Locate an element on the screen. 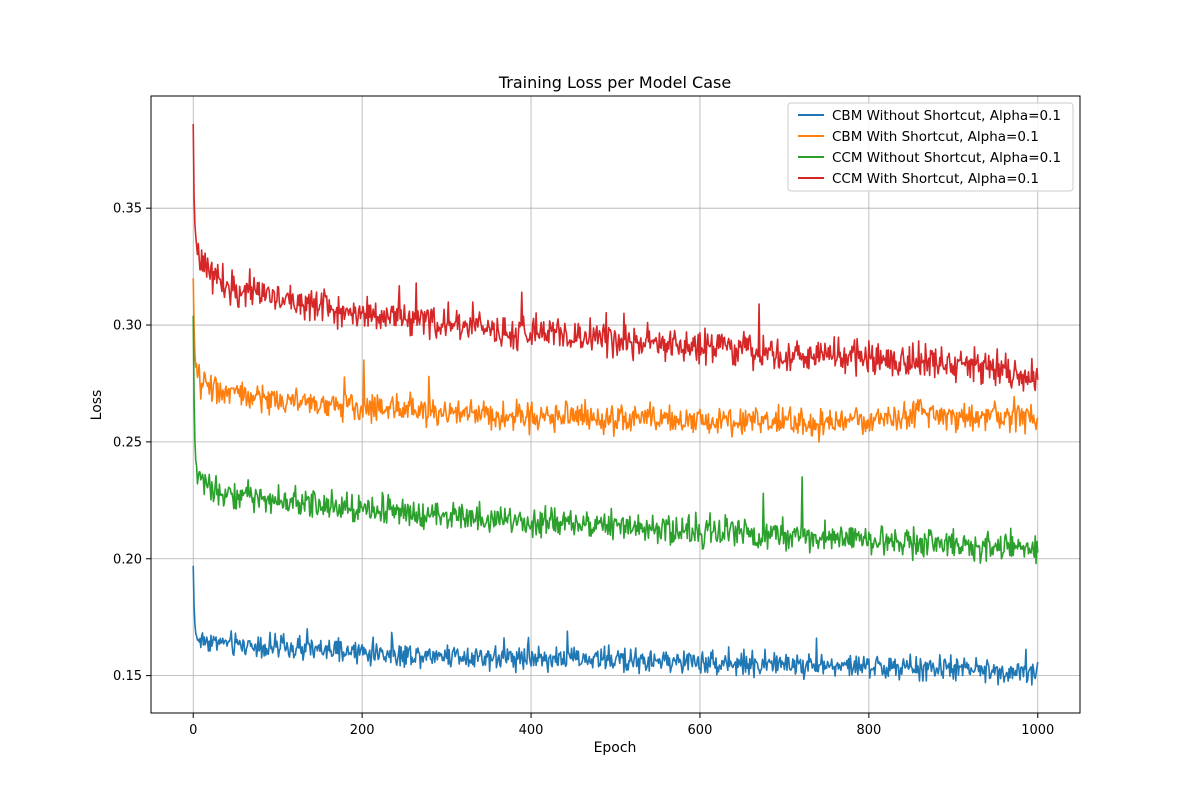 The image size is (1200, 800). x-tick-label: 1000 is located at coordinates (1037, 730).